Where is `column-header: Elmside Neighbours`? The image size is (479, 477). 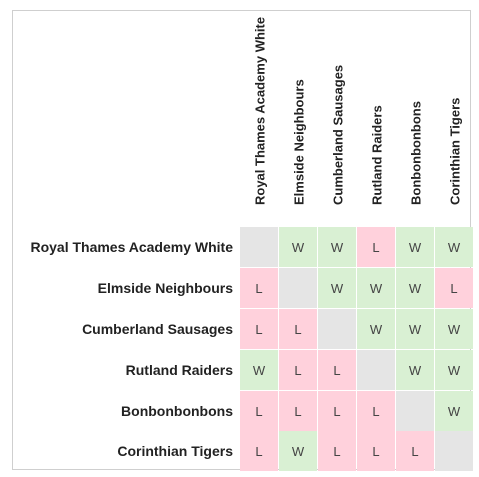 column-header: Elmside Neighbours is located at coordinates (298, 118).